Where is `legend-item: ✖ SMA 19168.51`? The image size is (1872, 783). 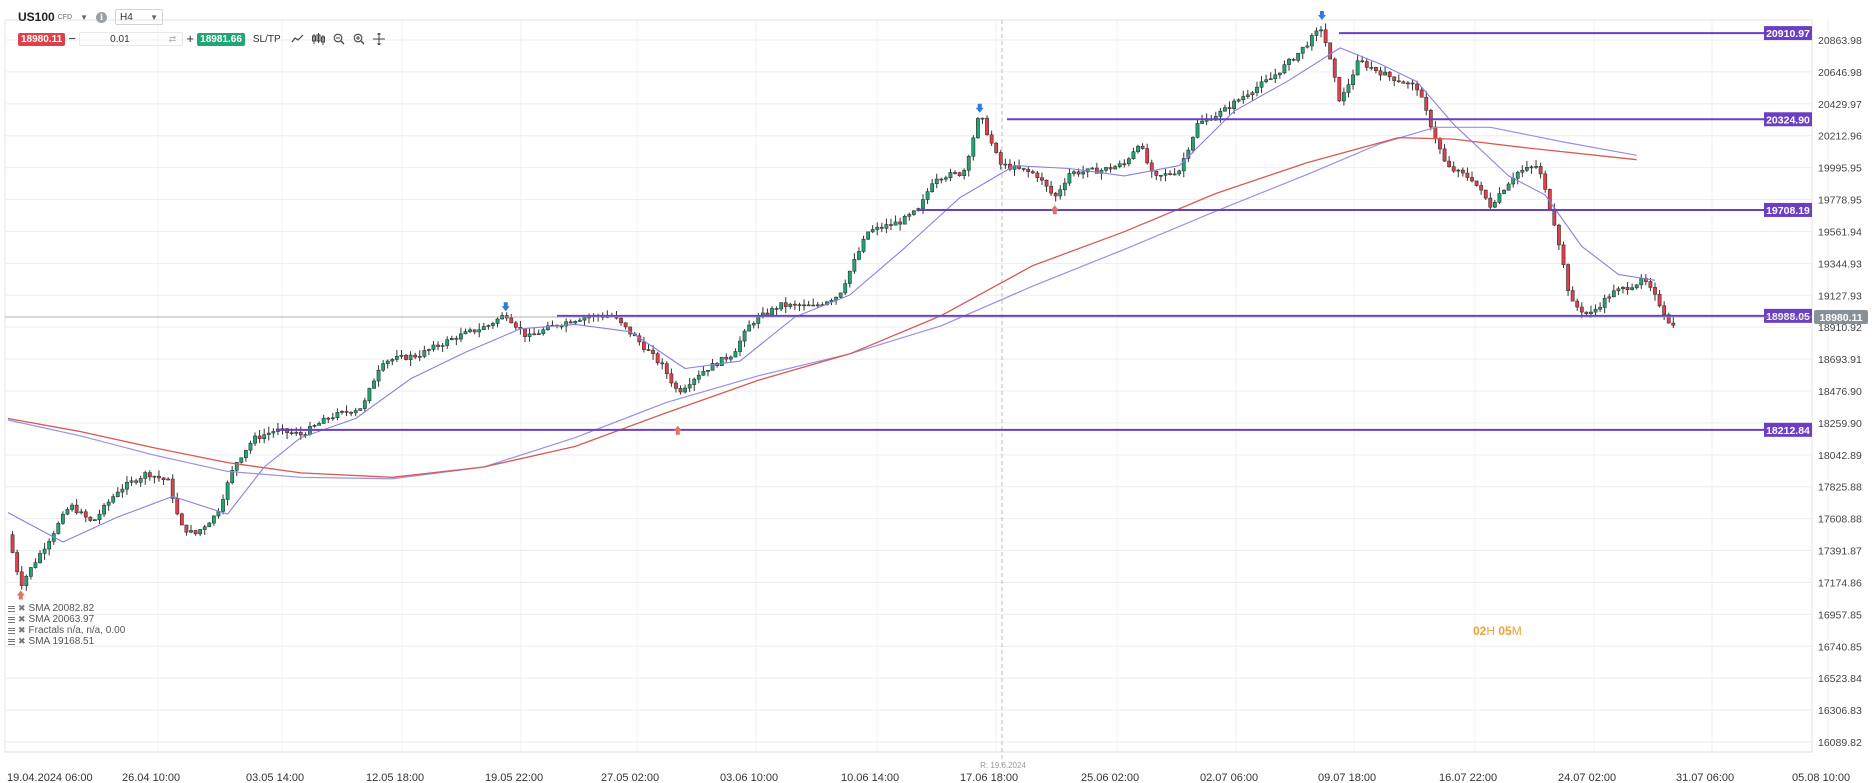
legend-item: ✖ SMA 19168.51 is located at coordinates (66, 641).